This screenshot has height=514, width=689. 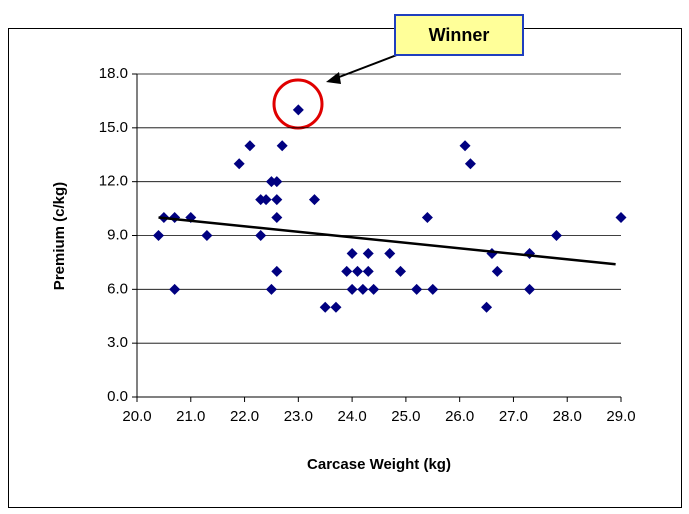 What do you see at coordinates (113, 127) in the screenshot?
I see `y-tick-label: 15.0` at bounding box center [113, 127].